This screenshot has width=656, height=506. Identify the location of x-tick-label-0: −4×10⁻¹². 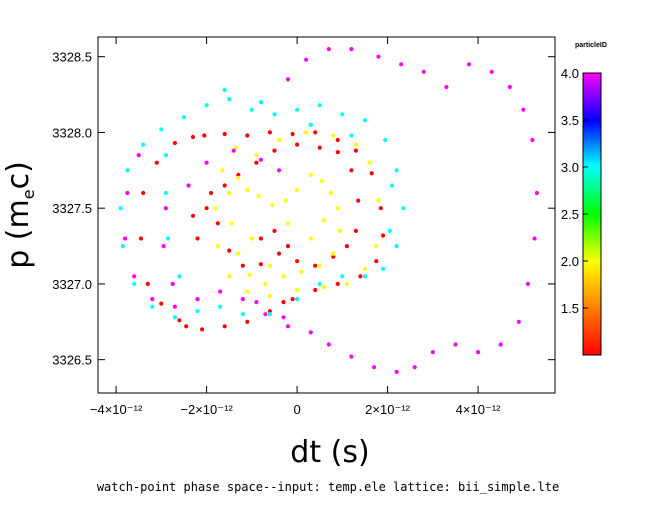
(116, 409).